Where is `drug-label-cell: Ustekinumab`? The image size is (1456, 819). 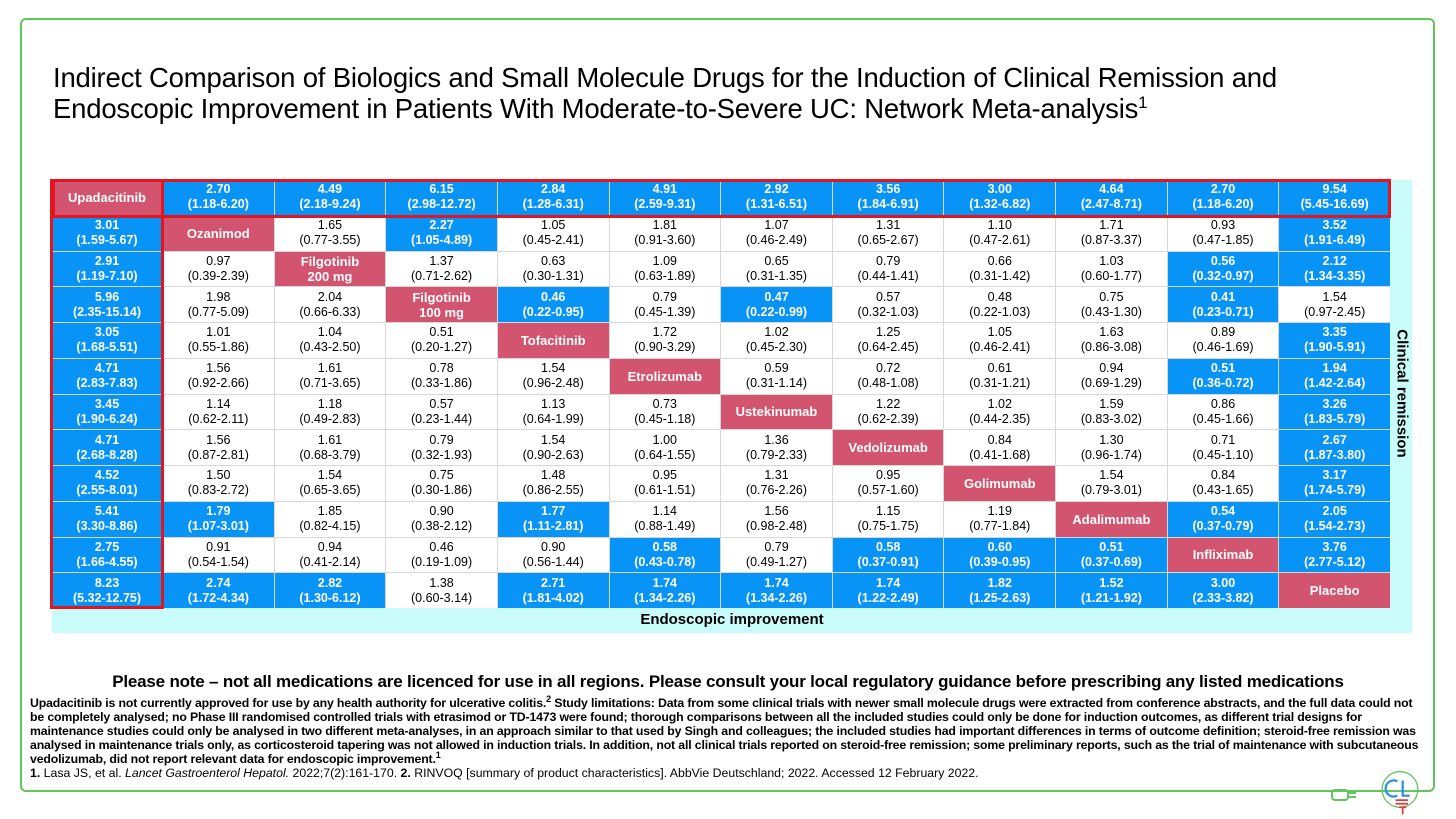
drug-label-cell: Ustekinumab is located at coordinates (776, 412).